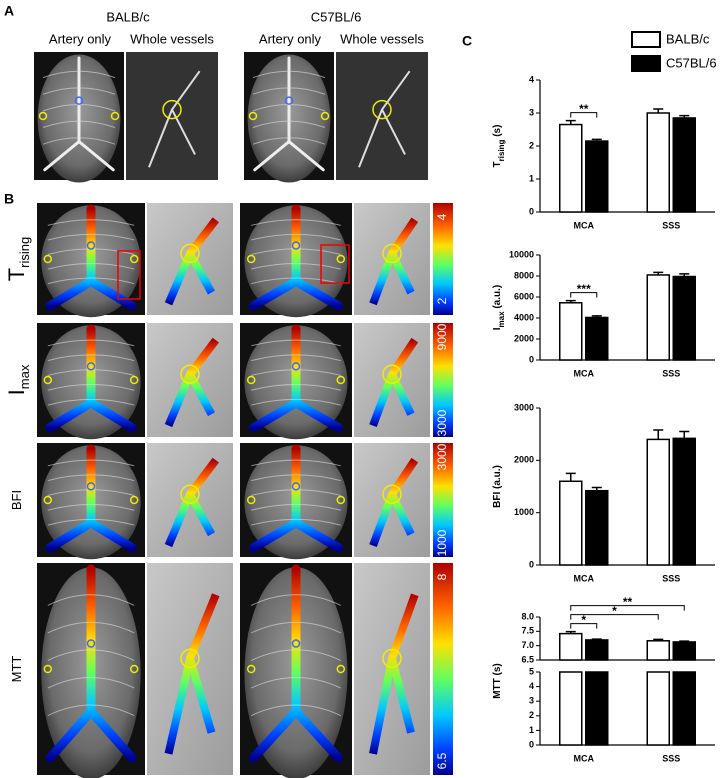  I want to click on y-axis-label: Trising (s), so click(499, 146).